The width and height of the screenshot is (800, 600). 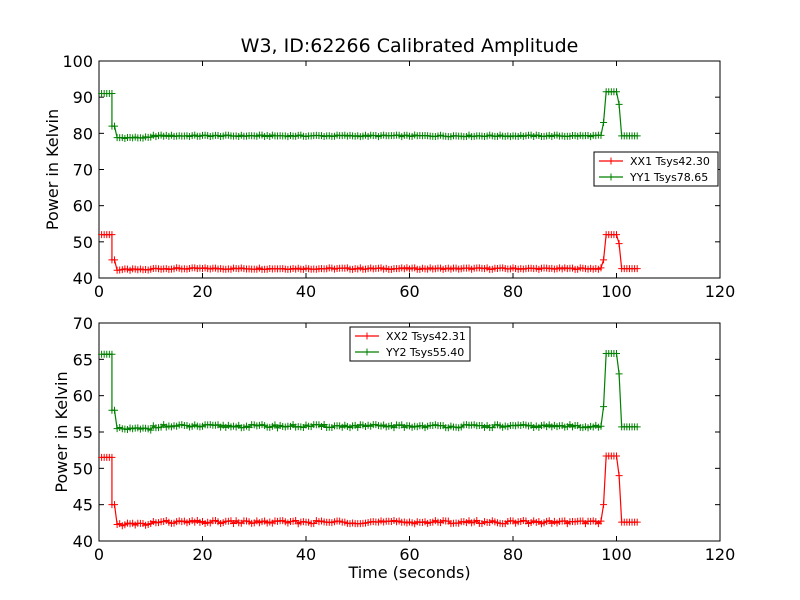 What do you see at coordinates (670, 161) in the screenshot?
I see `legend-label: XX1 Tsys42.30` at bounding box center [670, 161].